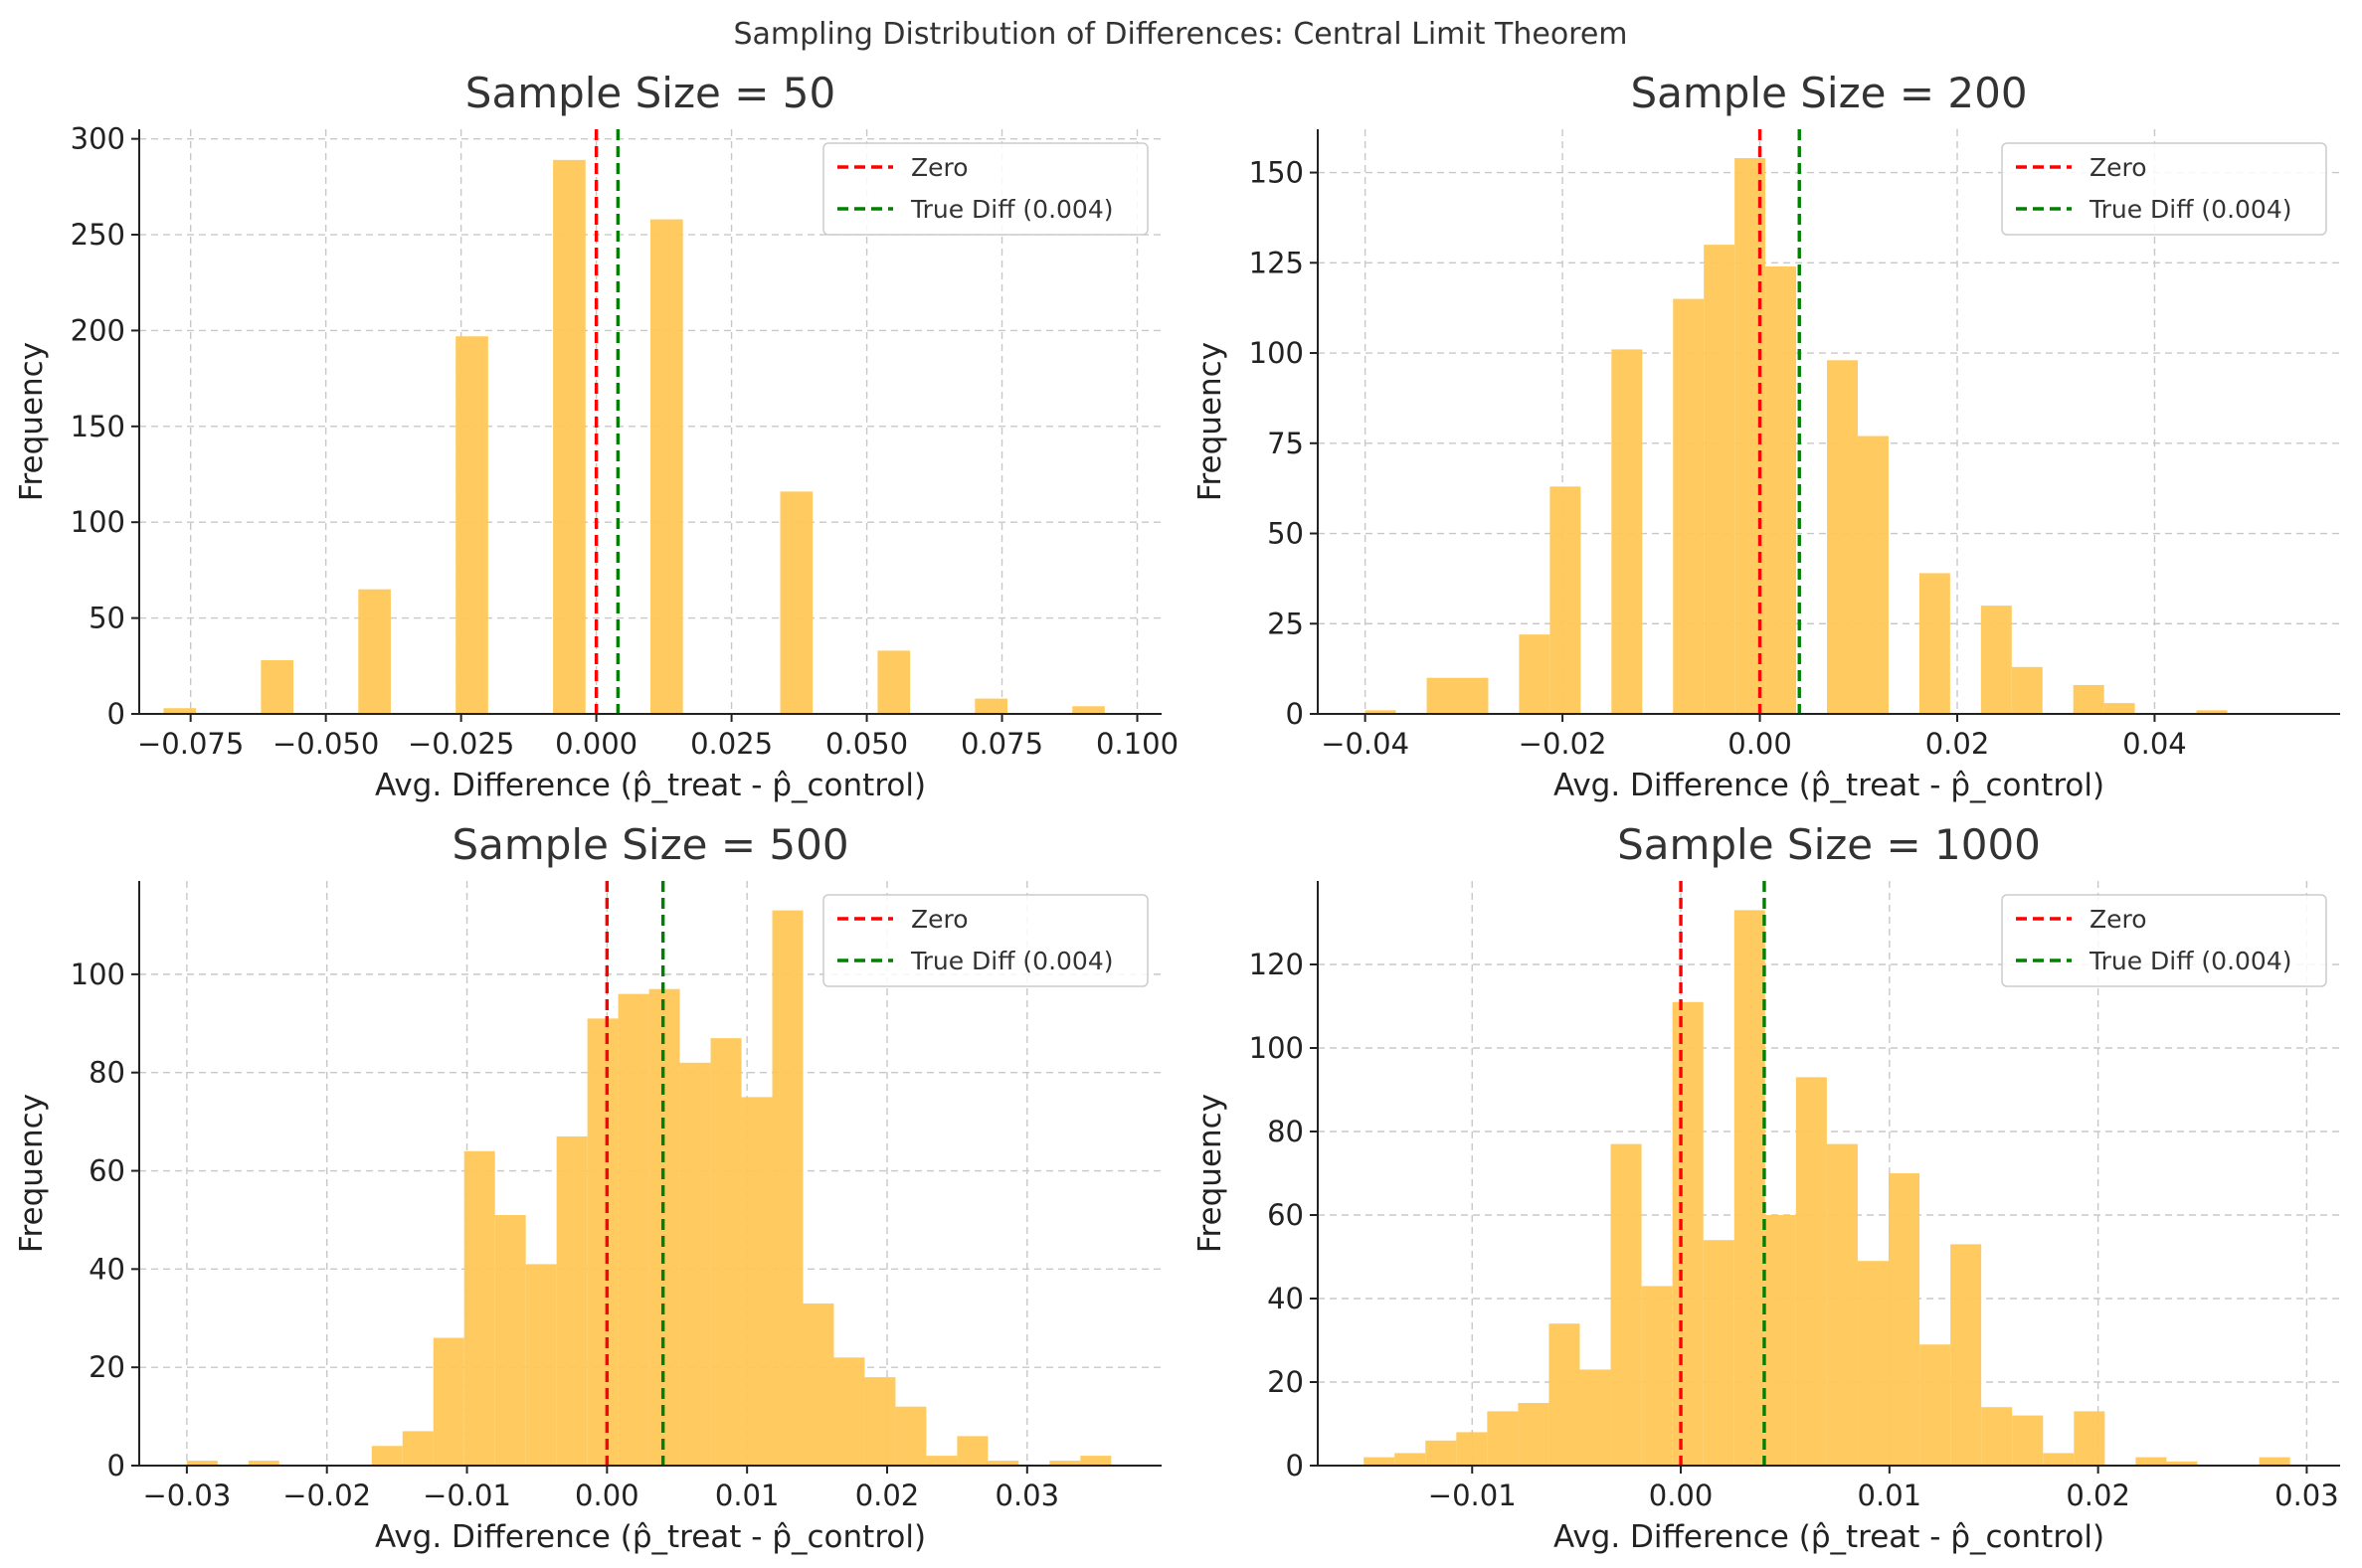  I want to click on x-tick-label: 0.000, so click(596, 744).